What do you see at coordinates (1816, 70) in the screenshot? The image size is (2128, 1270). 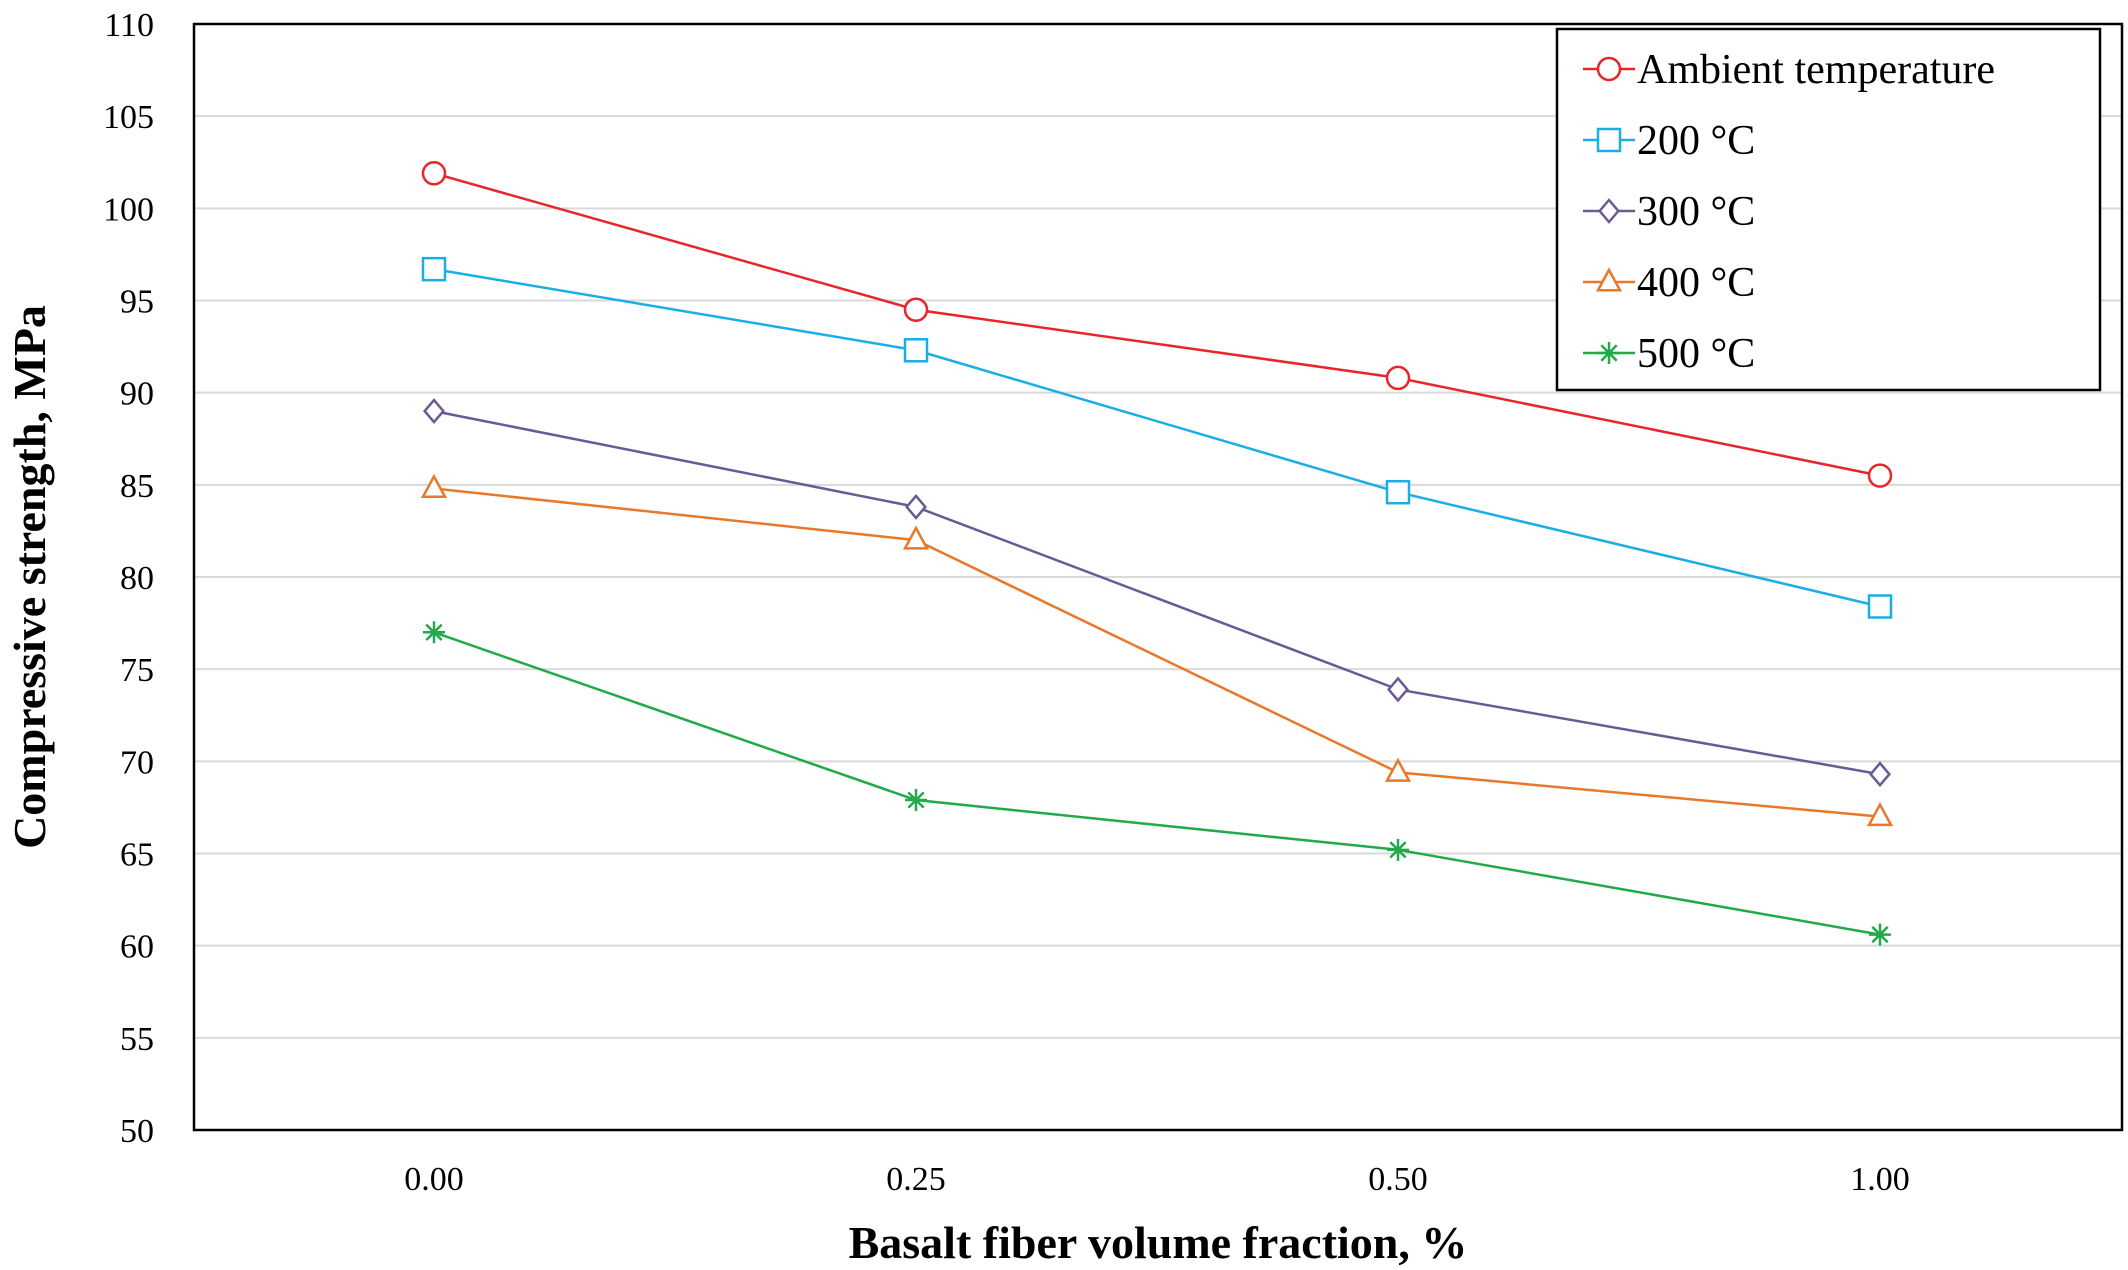 I see `legend-label: Ambient temperature` at bounding box center [1816, 70].